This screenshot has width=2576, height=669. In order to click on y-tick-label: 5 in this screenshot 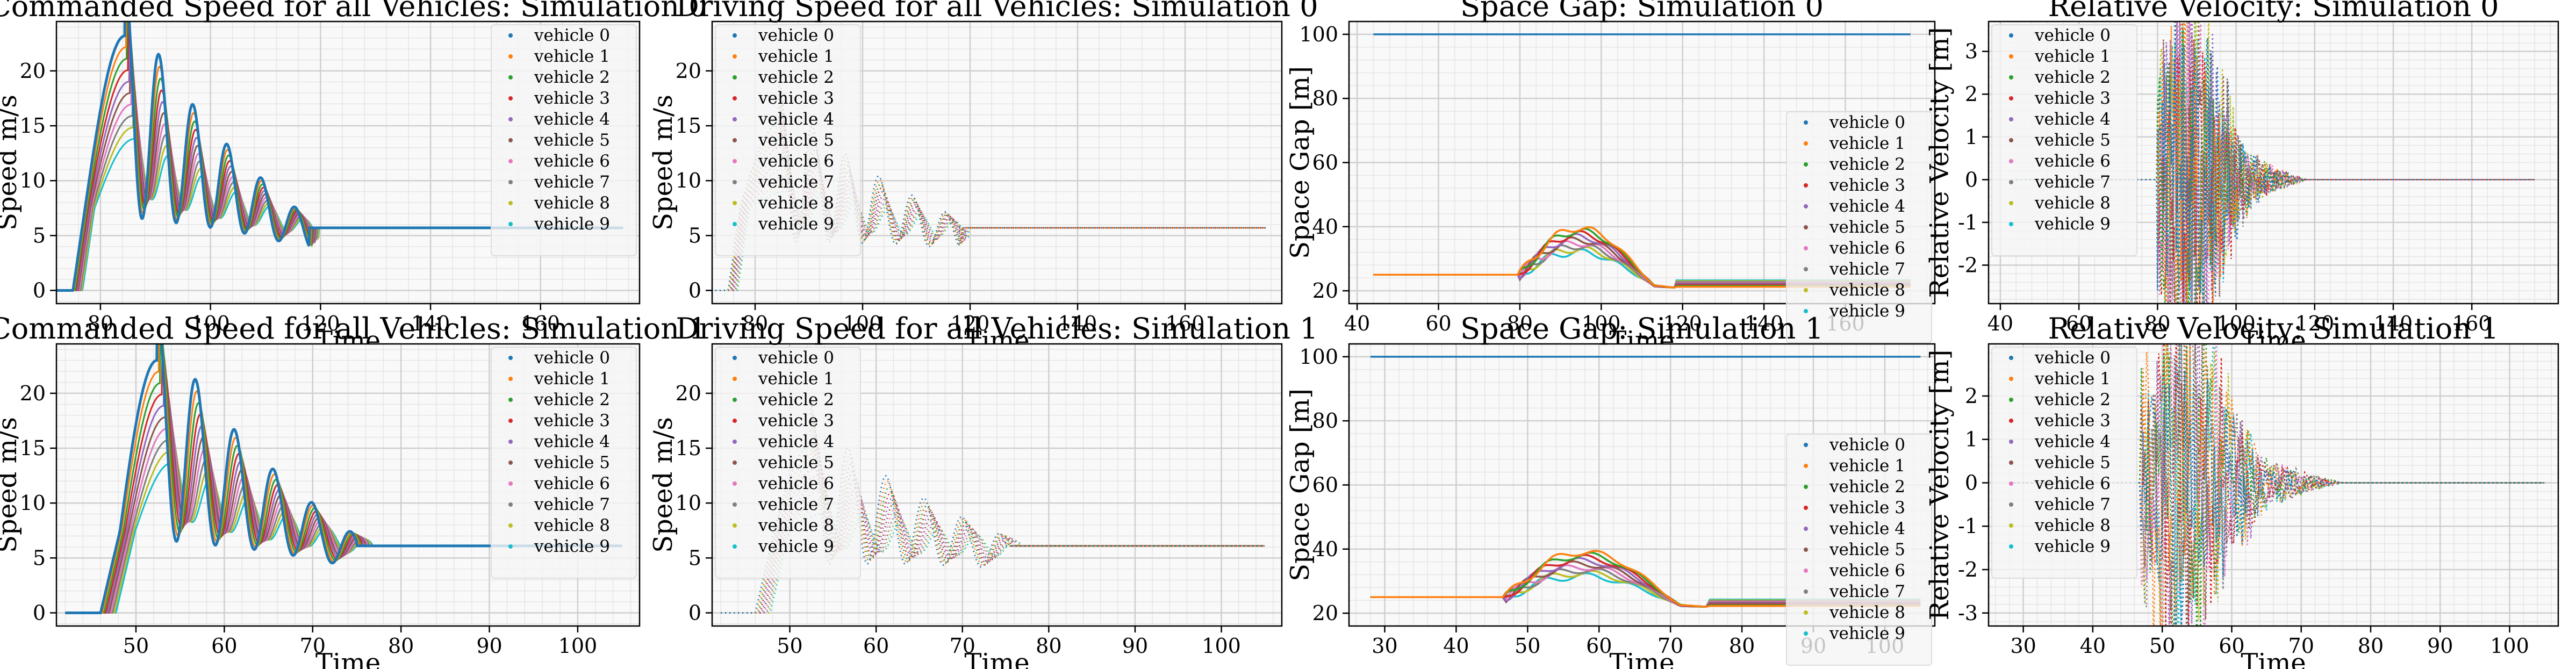, I will do `click(694, 558)`.